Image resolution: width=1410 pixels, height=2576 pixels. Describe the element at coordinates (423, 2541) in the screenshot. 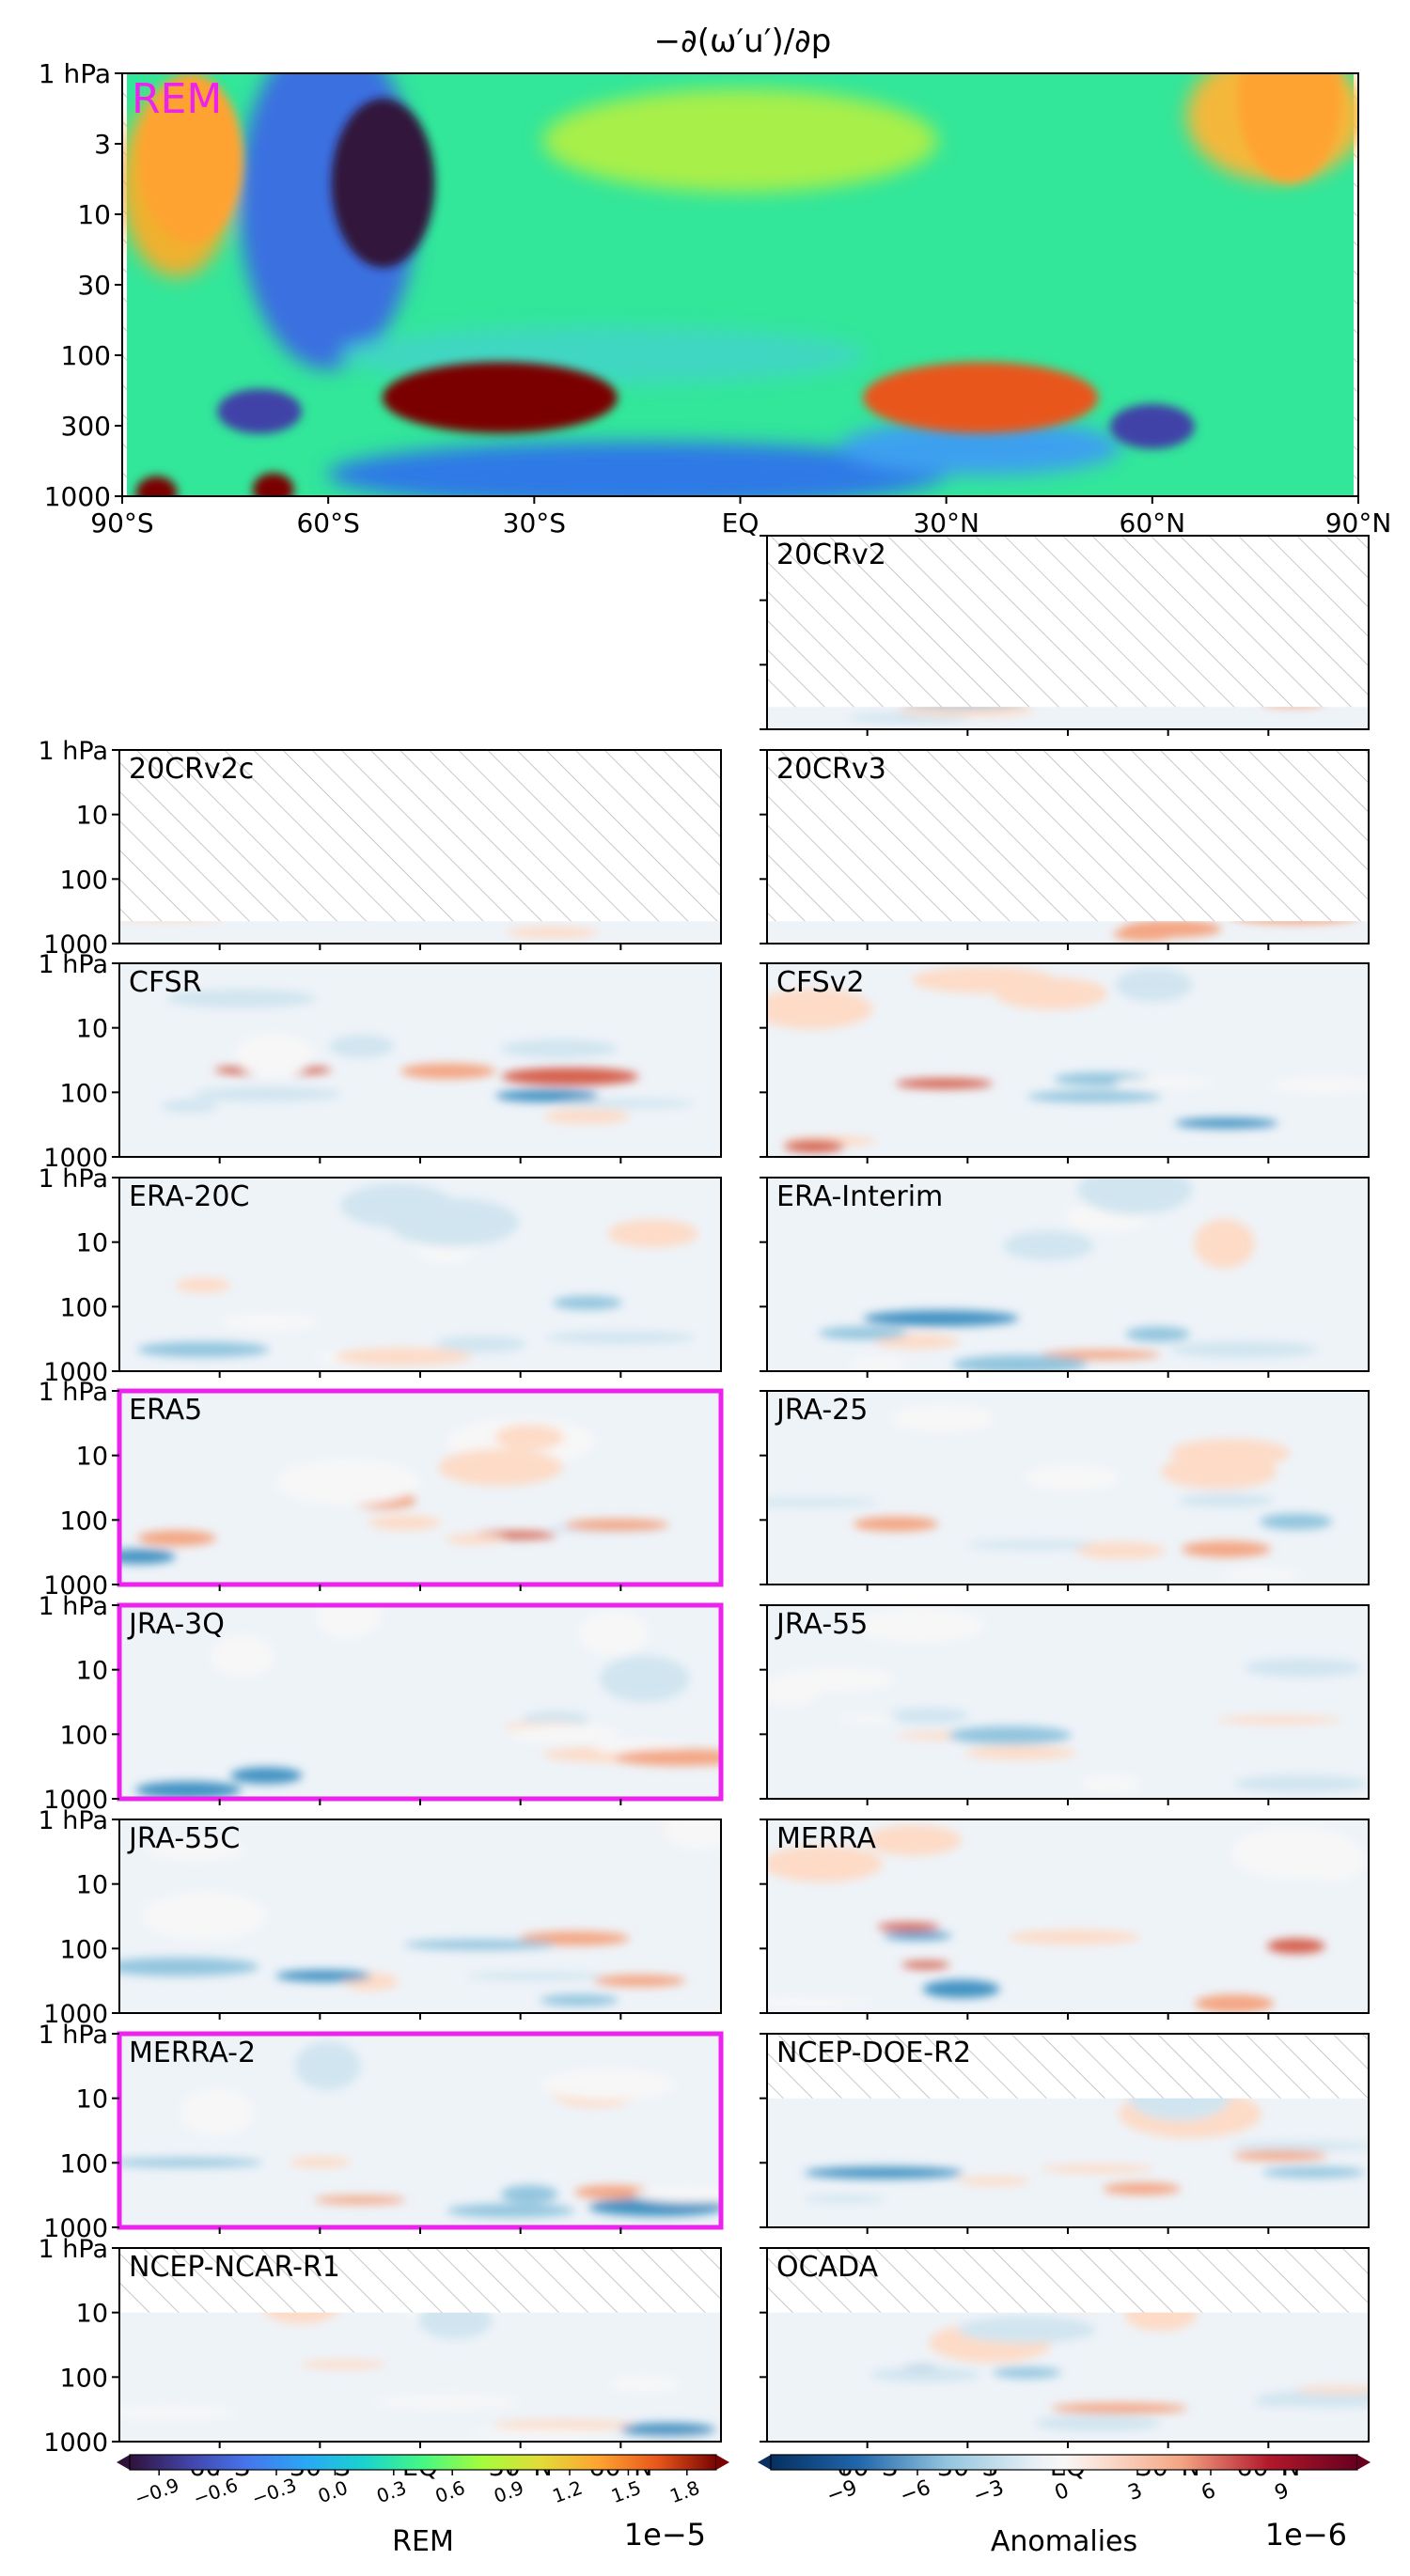

I see `colorbar-label: REM` at that location.